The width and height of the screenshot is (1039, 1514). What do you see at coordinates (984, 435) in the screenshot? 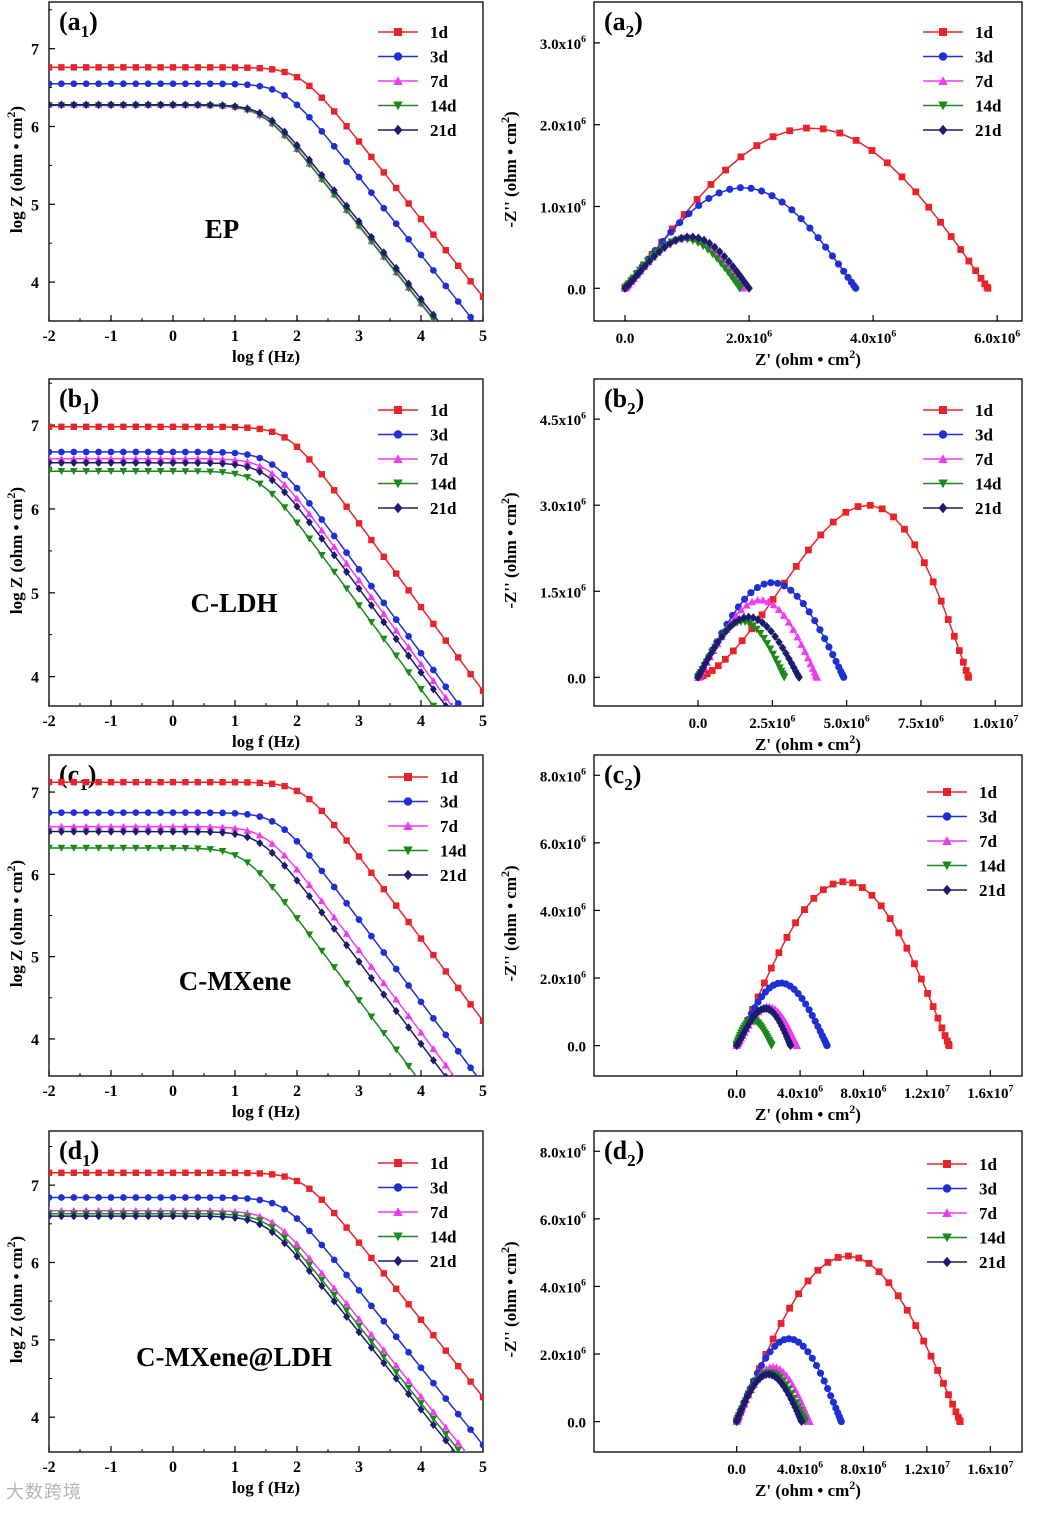
I see `legend-label: 3d` at bounding box center [984, 435].